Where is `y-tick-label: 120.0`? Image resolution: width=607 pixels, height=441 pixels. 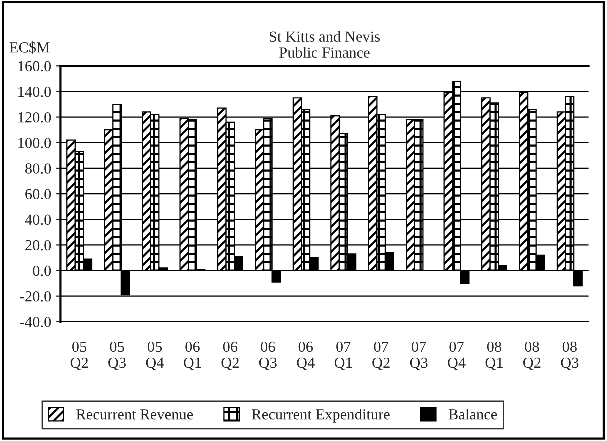 y-tick-label: 120.0 is located at coordinates (35, 117).